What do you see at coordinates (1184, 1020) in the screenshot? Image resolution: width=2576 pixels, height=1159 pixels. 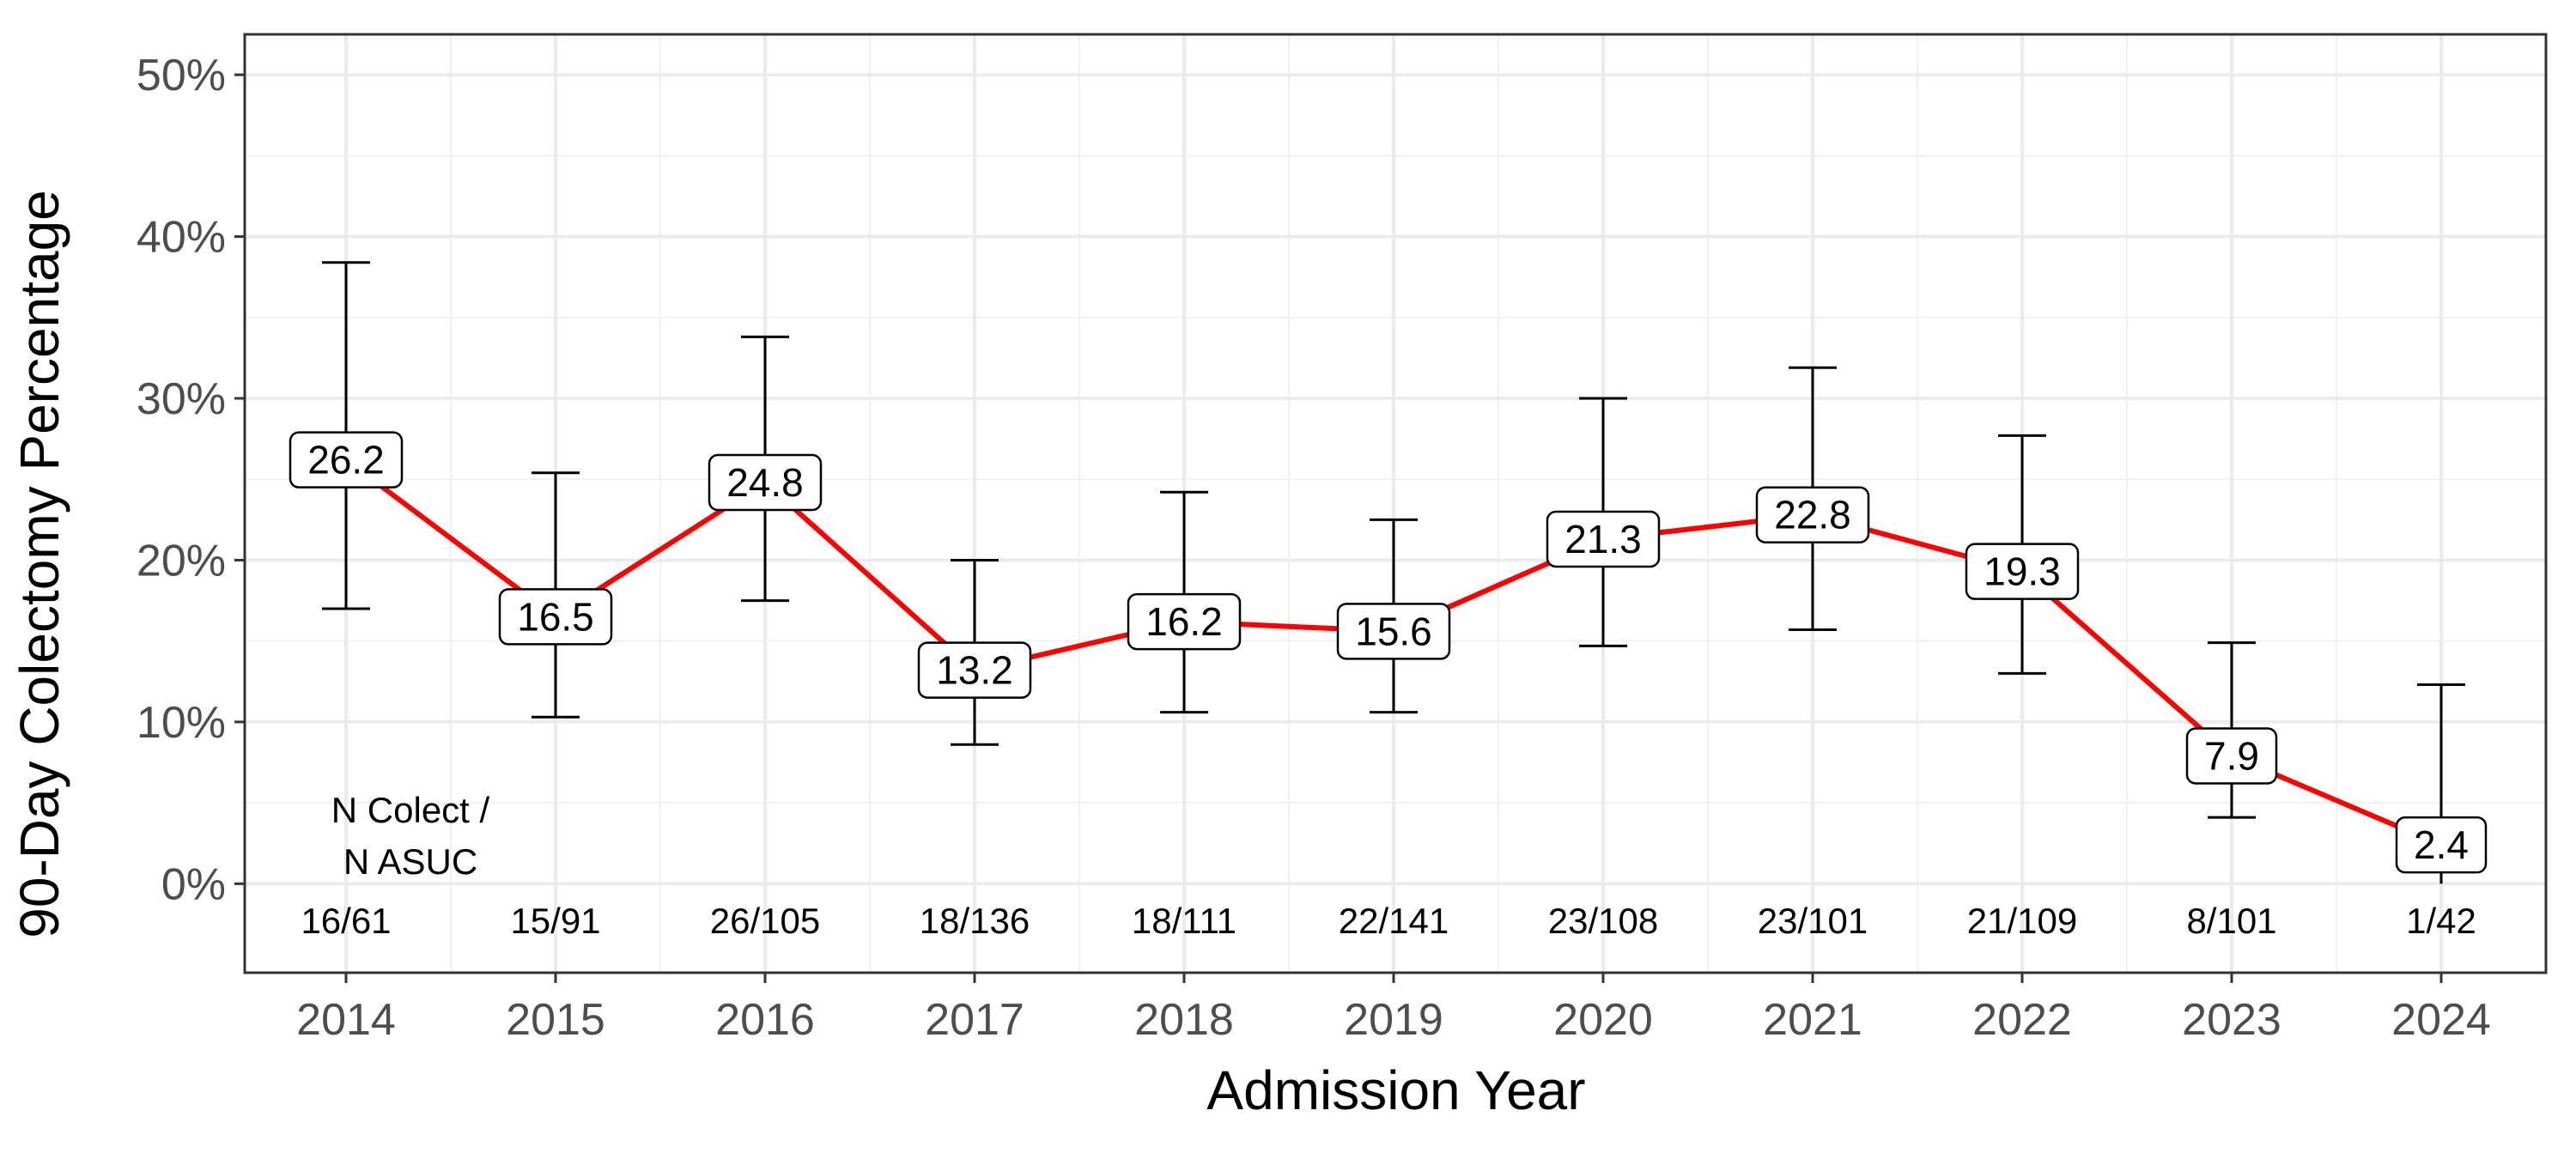 I see `x-tick-label: 2018` at bounding box center [1184, 1020].